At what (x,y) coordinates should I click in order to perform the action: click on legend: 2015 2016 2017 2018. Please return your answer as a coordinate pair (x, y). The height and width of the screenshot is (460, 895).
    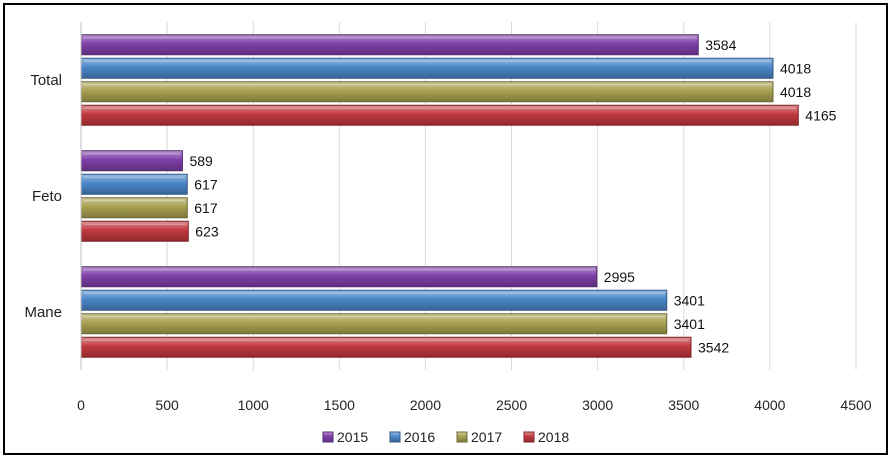
    Looking at the image, I should click on (445, 437).